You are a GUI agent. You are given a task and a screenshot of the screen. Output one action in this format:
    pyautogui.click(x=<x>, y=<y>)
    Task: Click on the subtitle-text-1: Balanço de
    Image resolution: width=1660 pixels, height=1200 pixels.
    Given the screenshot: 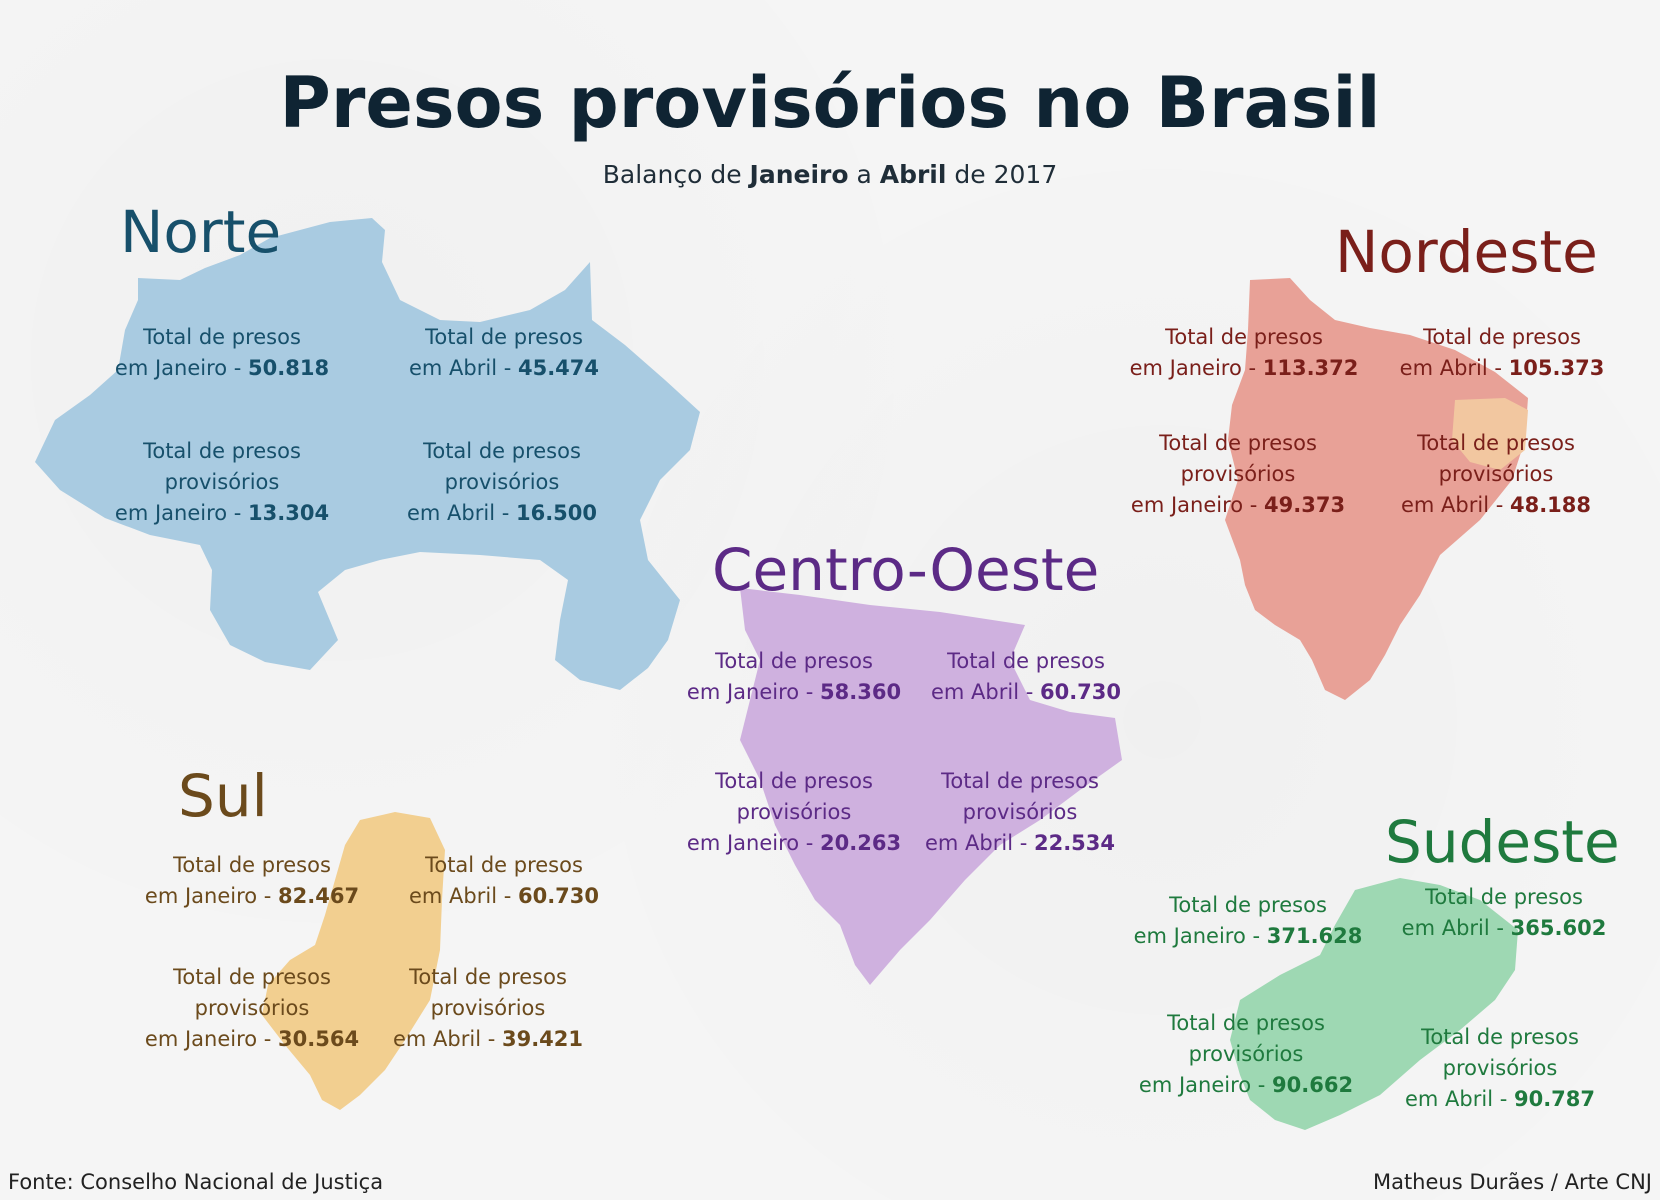 What is the action you would take?
    pyautogui.click(x=676, y=174)
    